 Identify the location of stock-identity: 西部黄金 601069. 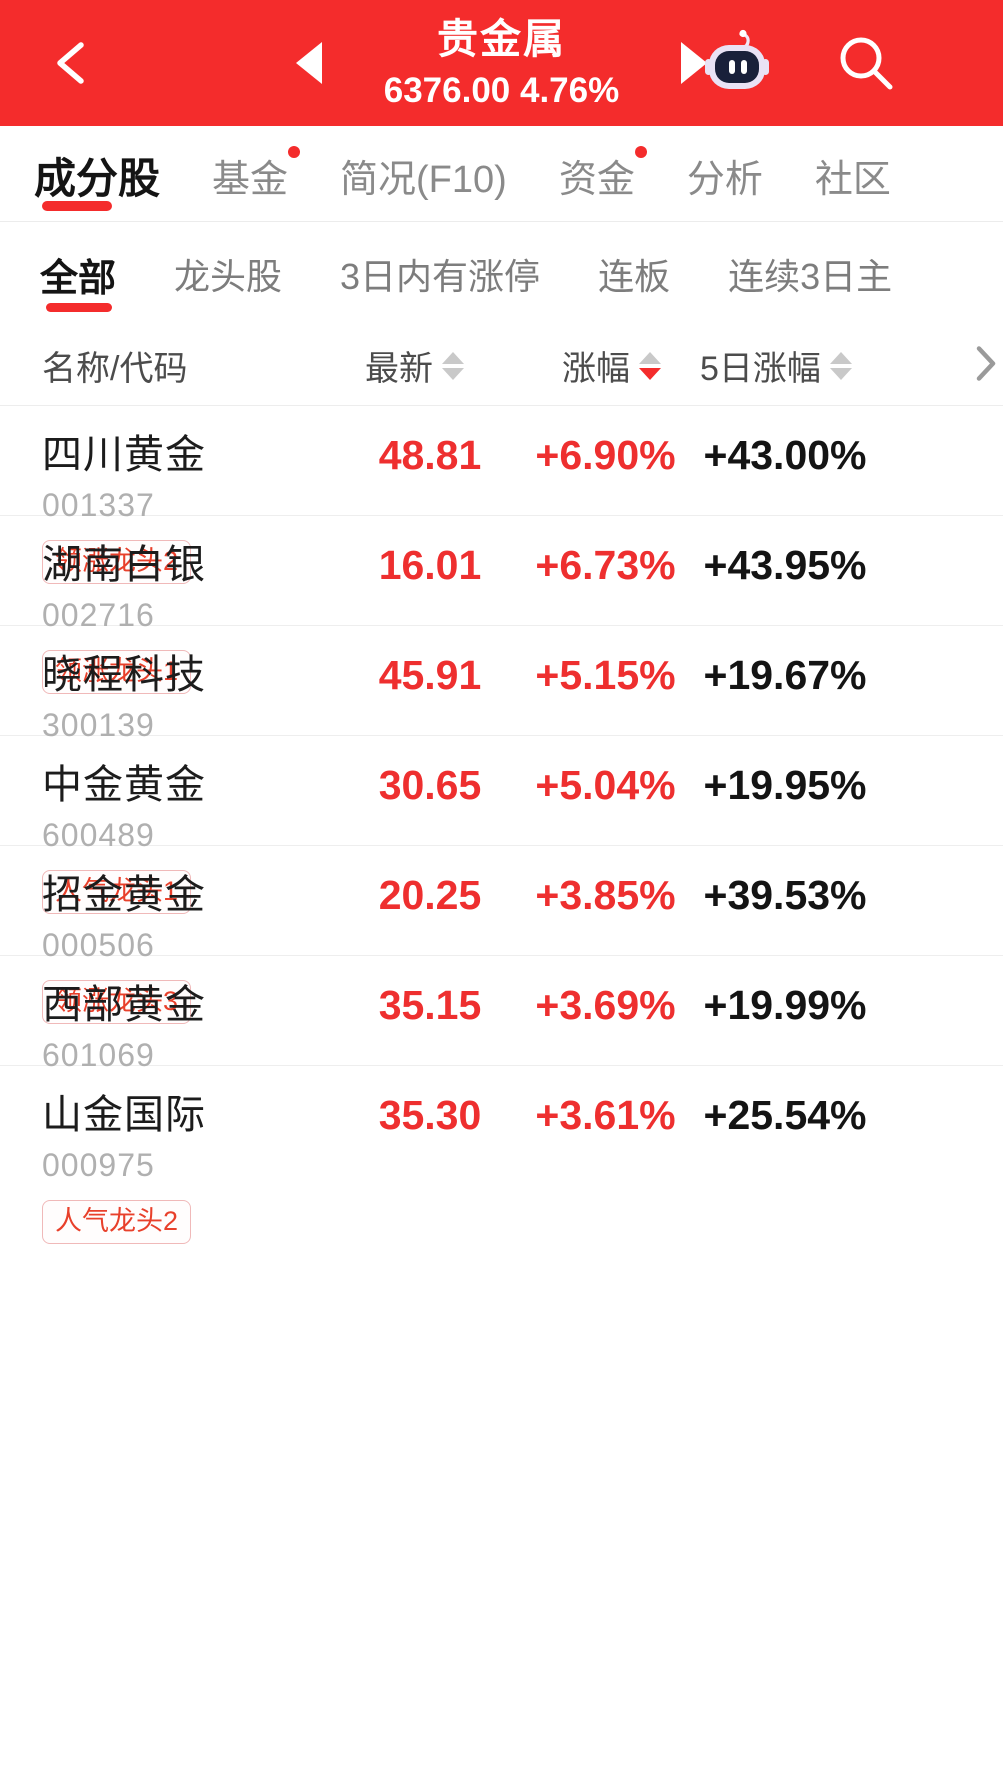
(124, 1028).